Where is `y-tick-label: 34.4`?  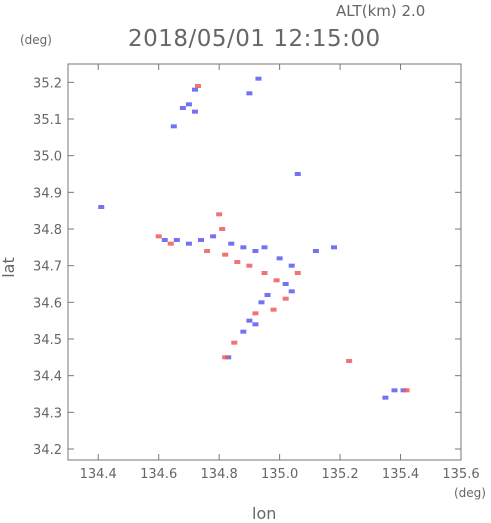
y-tick-label: 34.4 is located at coordinates (47, 377).